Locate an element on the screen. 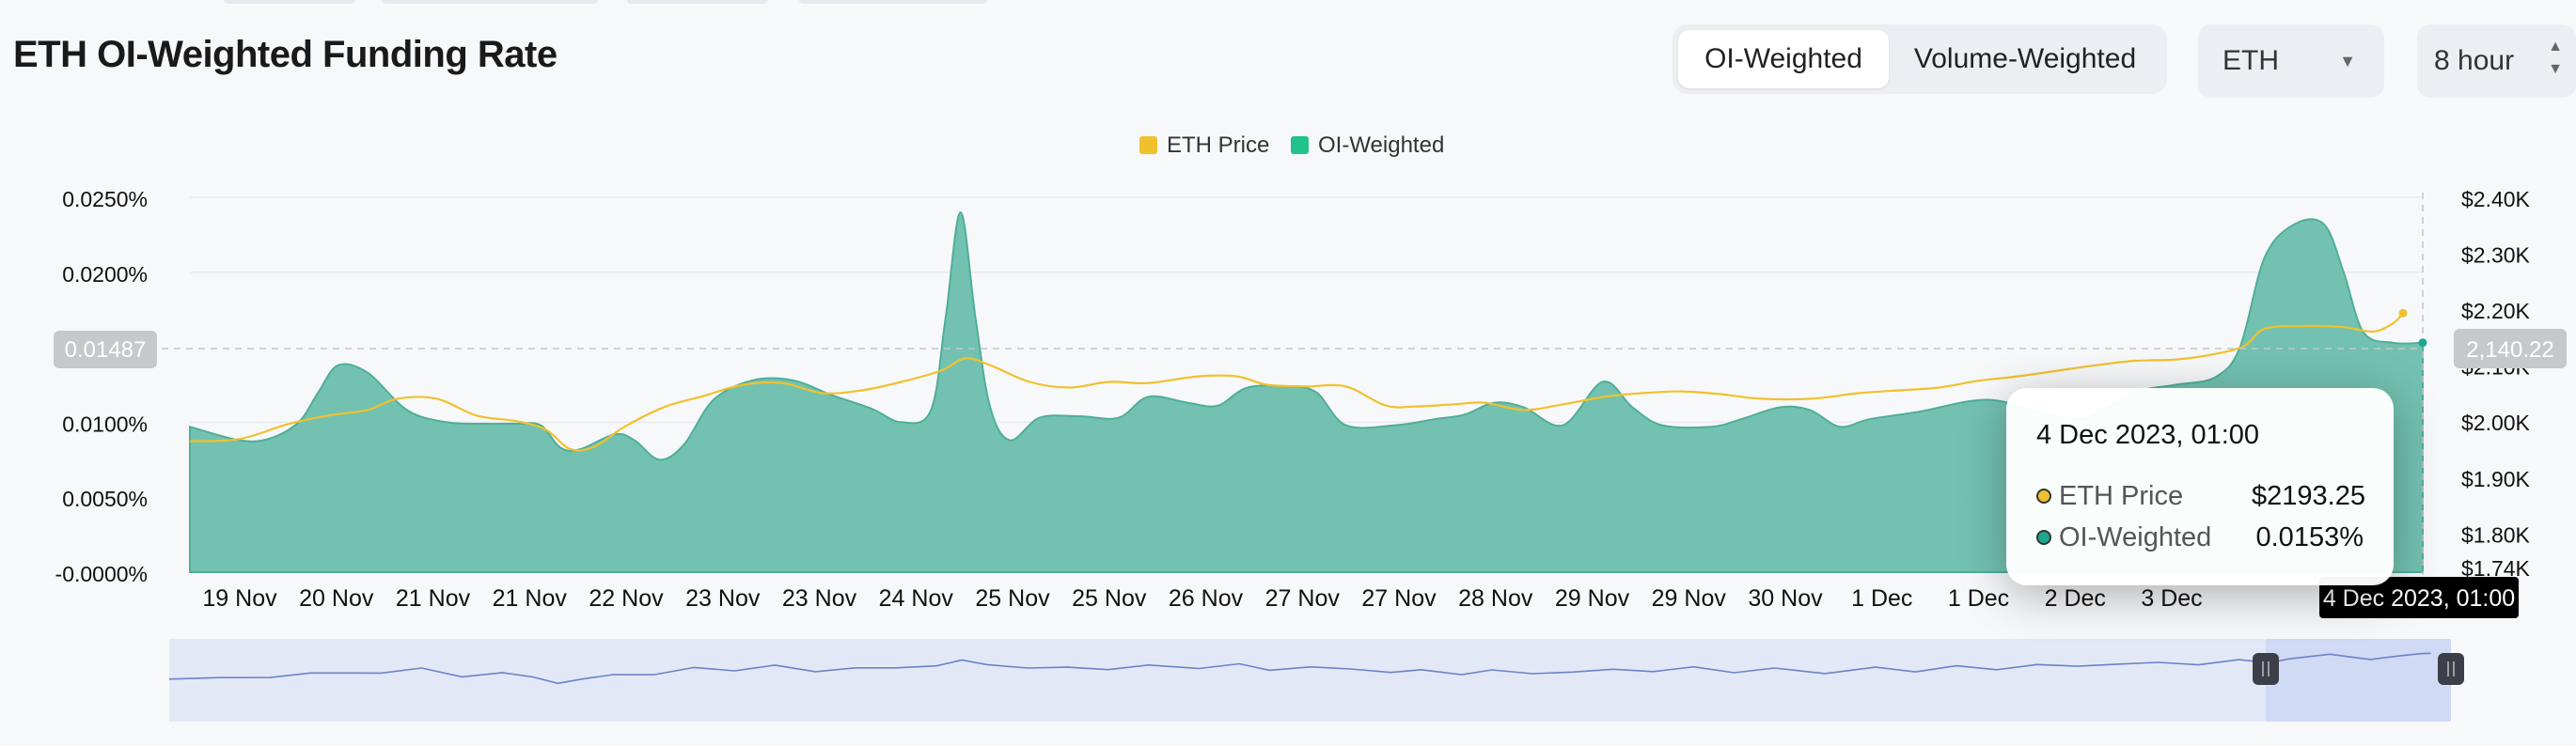 This screenshot has height=746, width=2576. legend-price-swatch is located at coordinates (1148, 145).